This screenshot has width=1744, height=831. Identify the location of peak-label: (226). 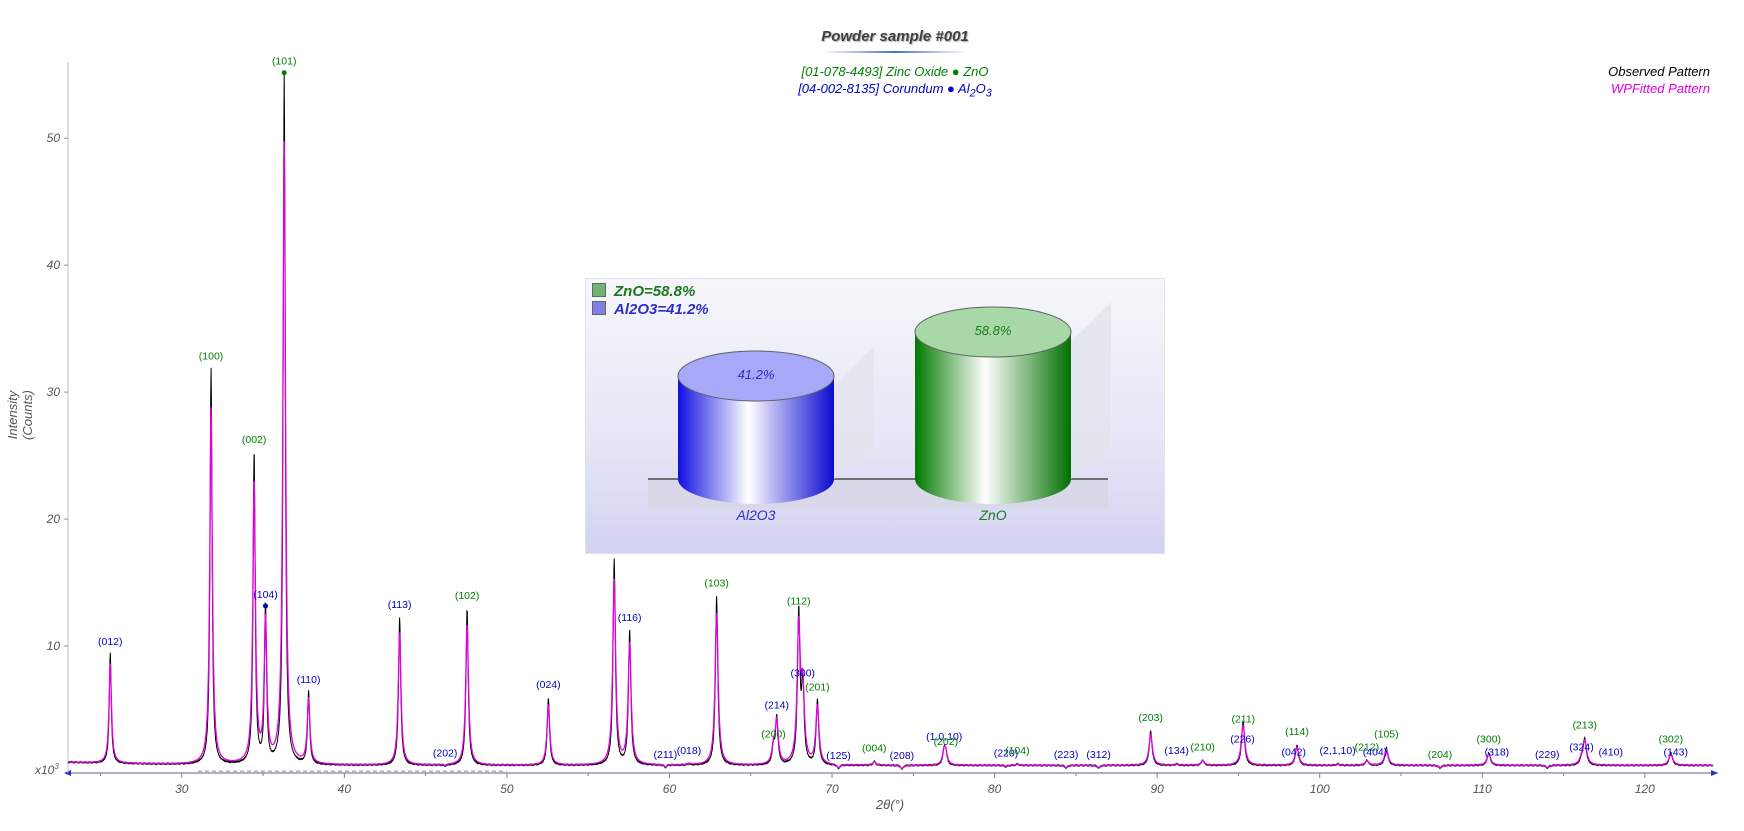
(1242, 740).